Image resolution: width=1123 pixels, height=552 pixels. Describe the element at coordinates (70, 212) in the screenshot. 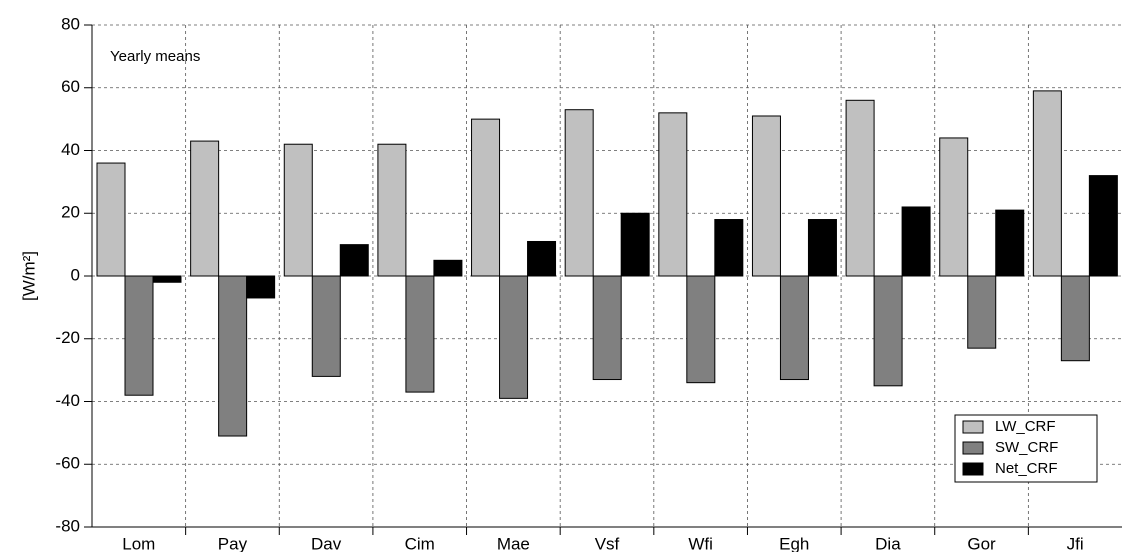

I see `y-tick-label: 20` at that location.